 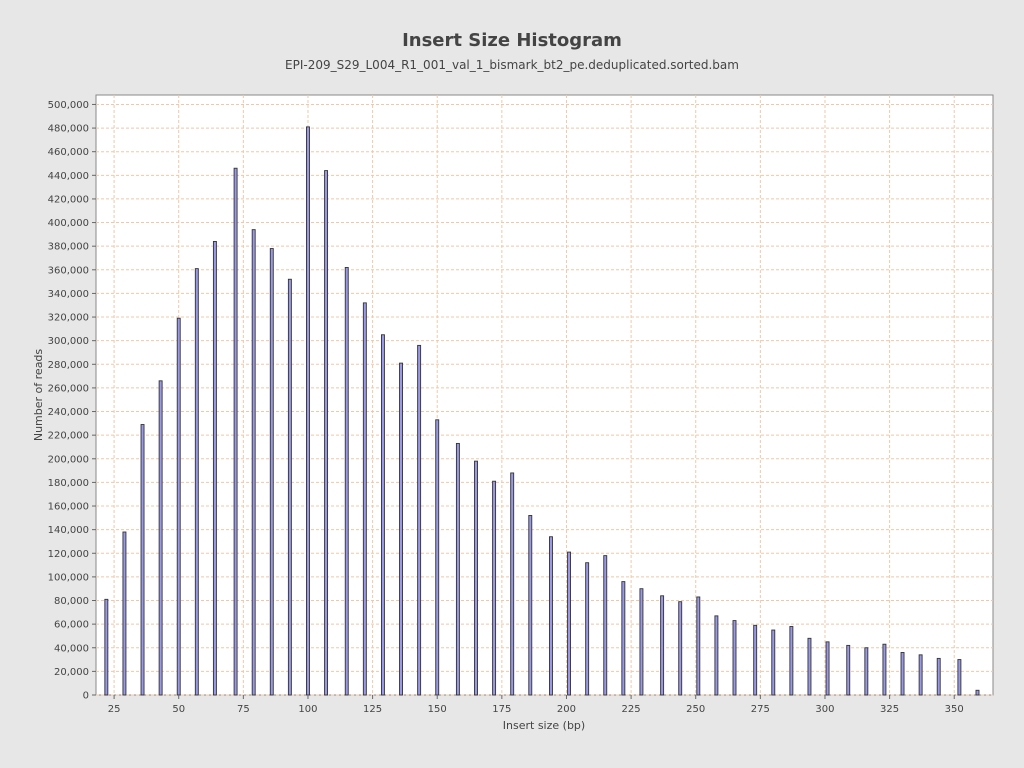 I want to click on y-tick-label: 340,000, so click(x=68, y=294).